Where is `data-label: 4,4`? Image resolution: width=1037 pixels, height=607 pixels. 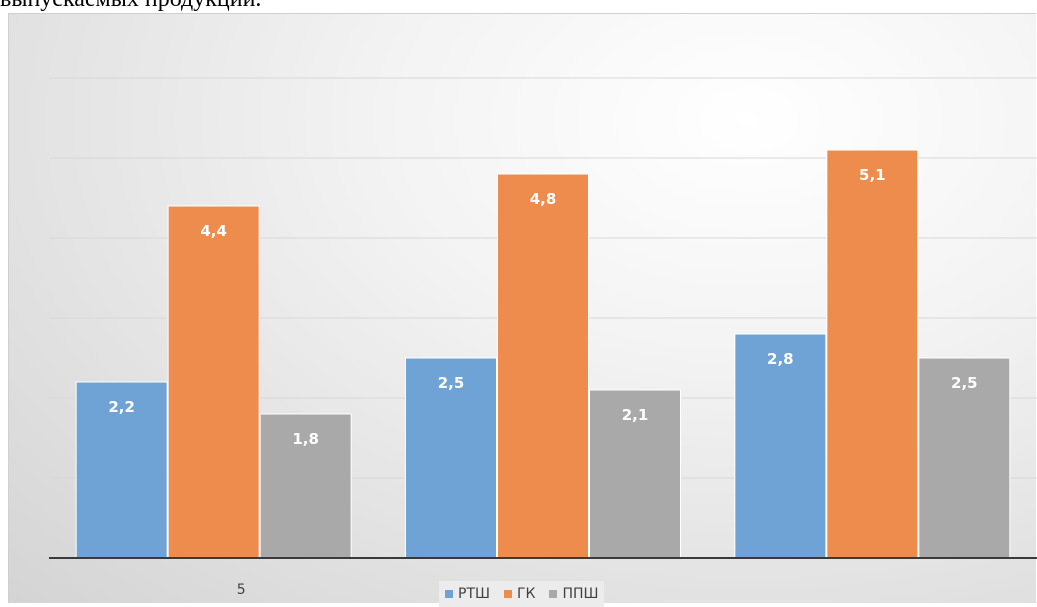
data-label: 4,4 is located at coordinates (213, 231).